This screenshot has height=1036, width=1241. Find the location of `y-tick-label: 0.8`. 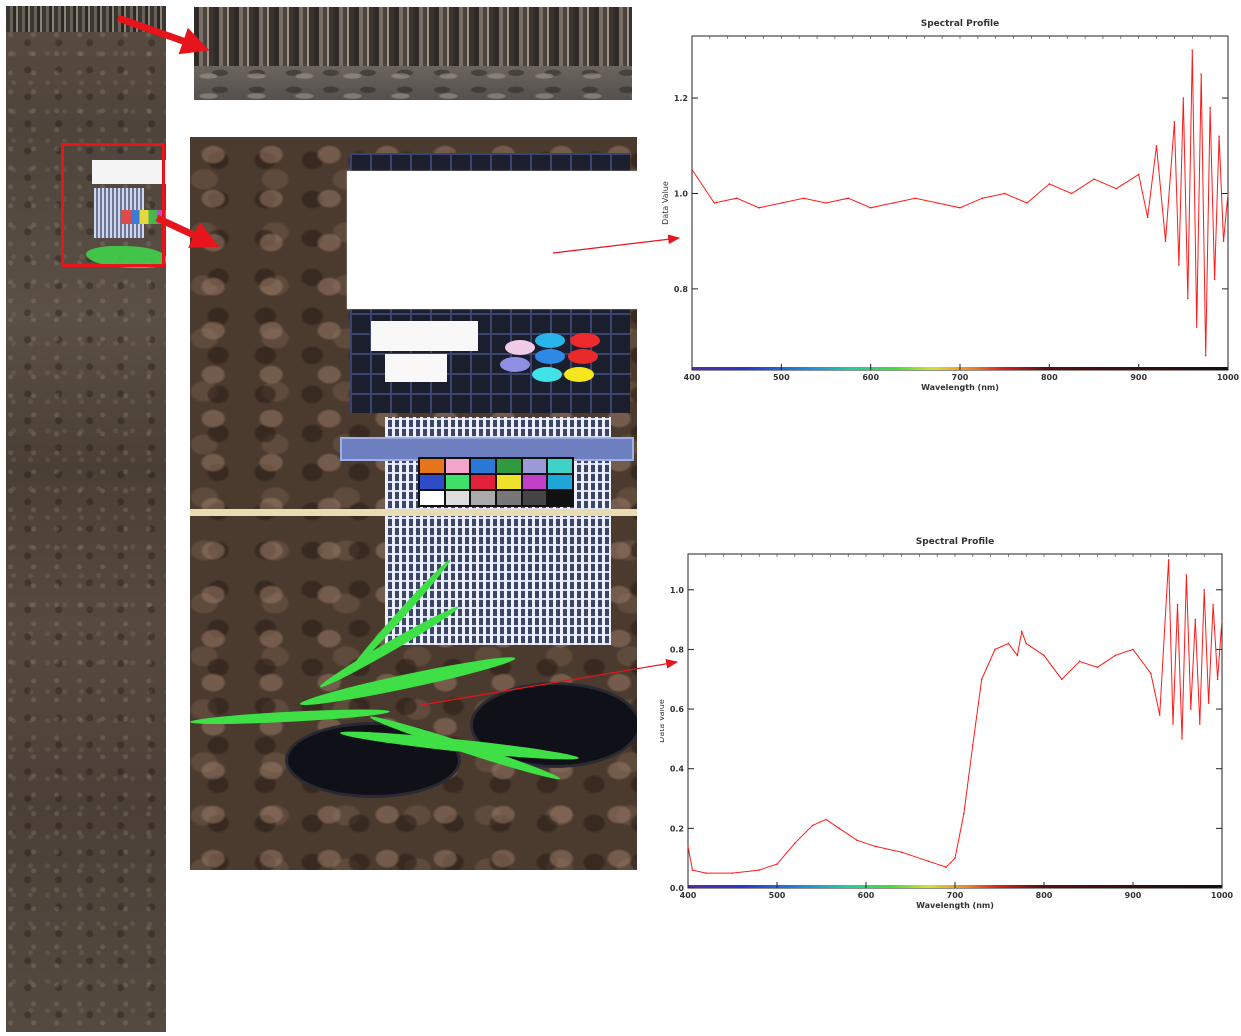

y-tick-label: 0.8 is located at coordinates (677, 649).